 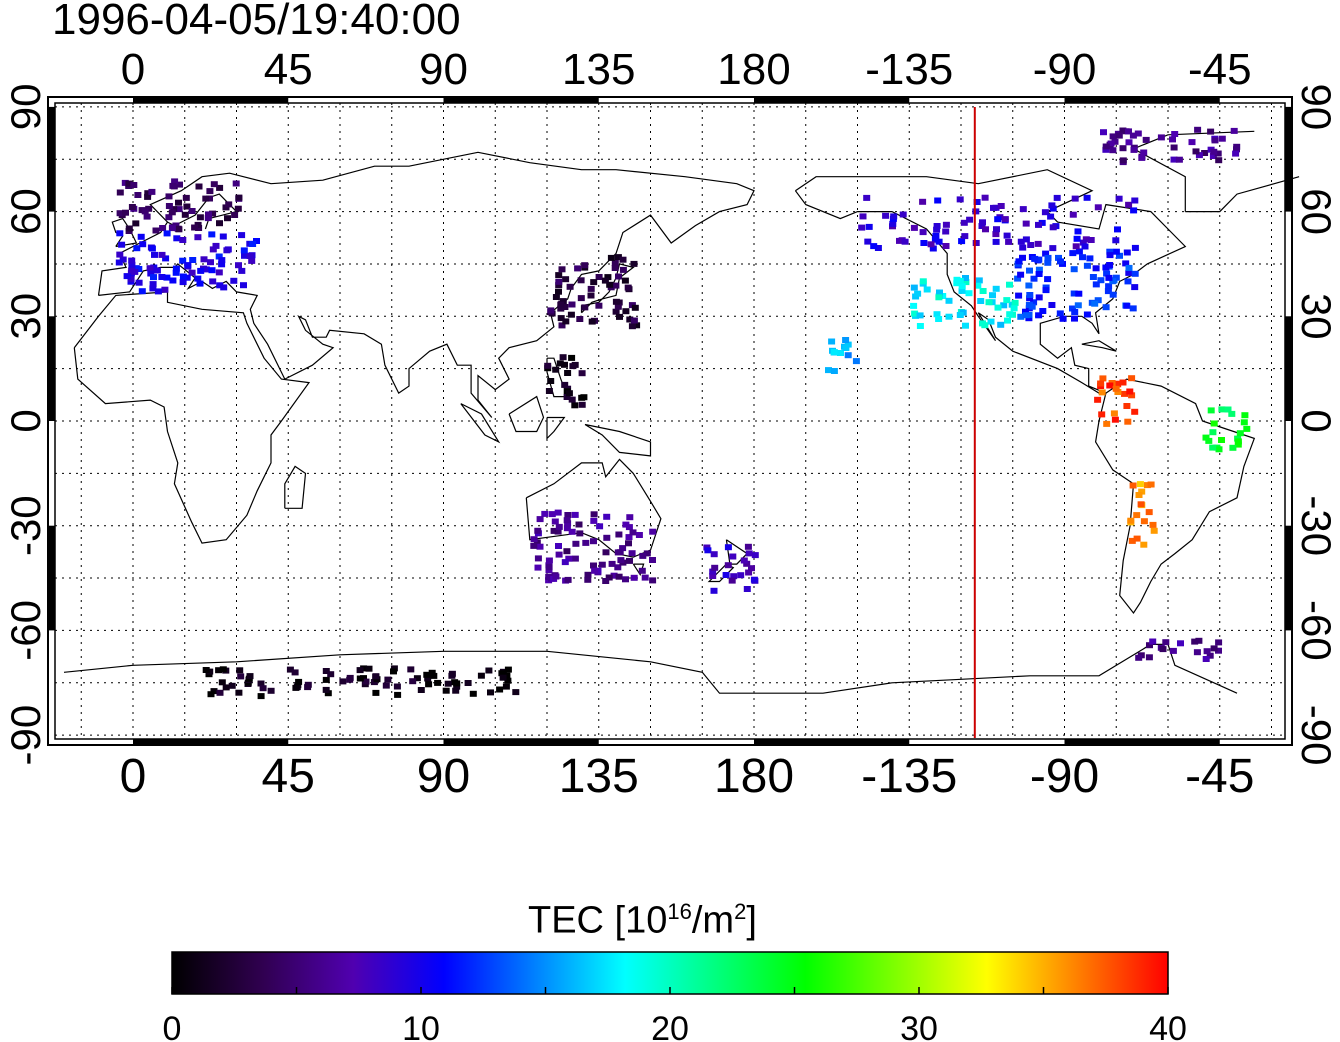 What do you see at coordinates (1316, 316) in the screenshot?
I see `right-lat-tick-label: 30` at bounding box center [1316, 316].